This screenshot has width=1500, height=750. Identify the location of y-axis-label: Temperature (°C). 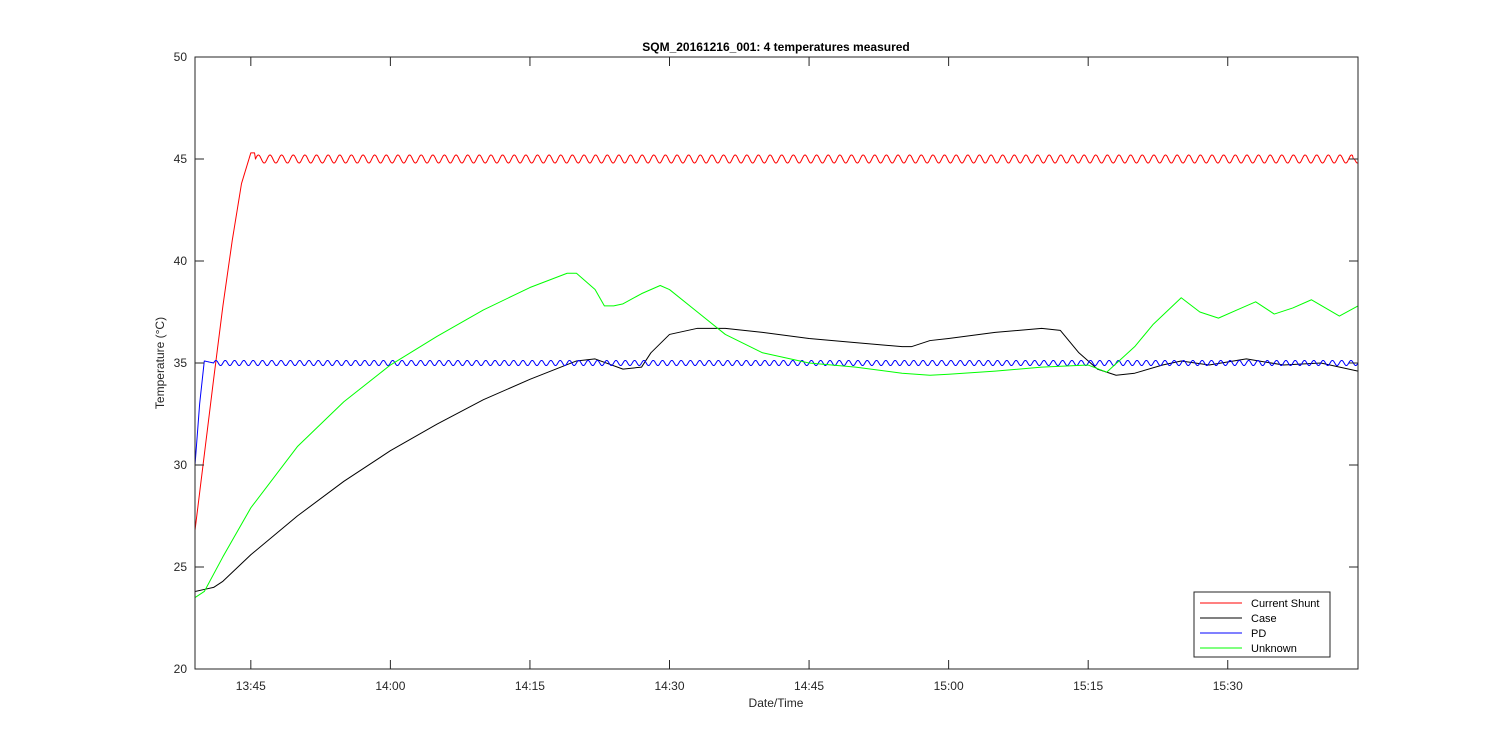
(160, 363).